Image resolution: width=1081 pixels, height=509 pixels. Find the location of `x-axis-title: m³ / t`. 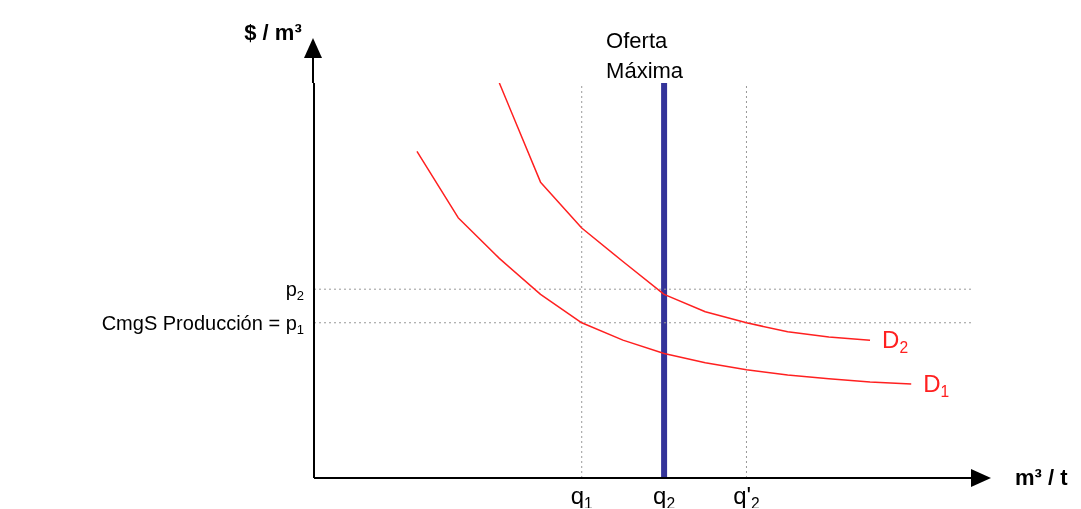

x-axis-title: m³ / t is located at coordinates (1042, 477).